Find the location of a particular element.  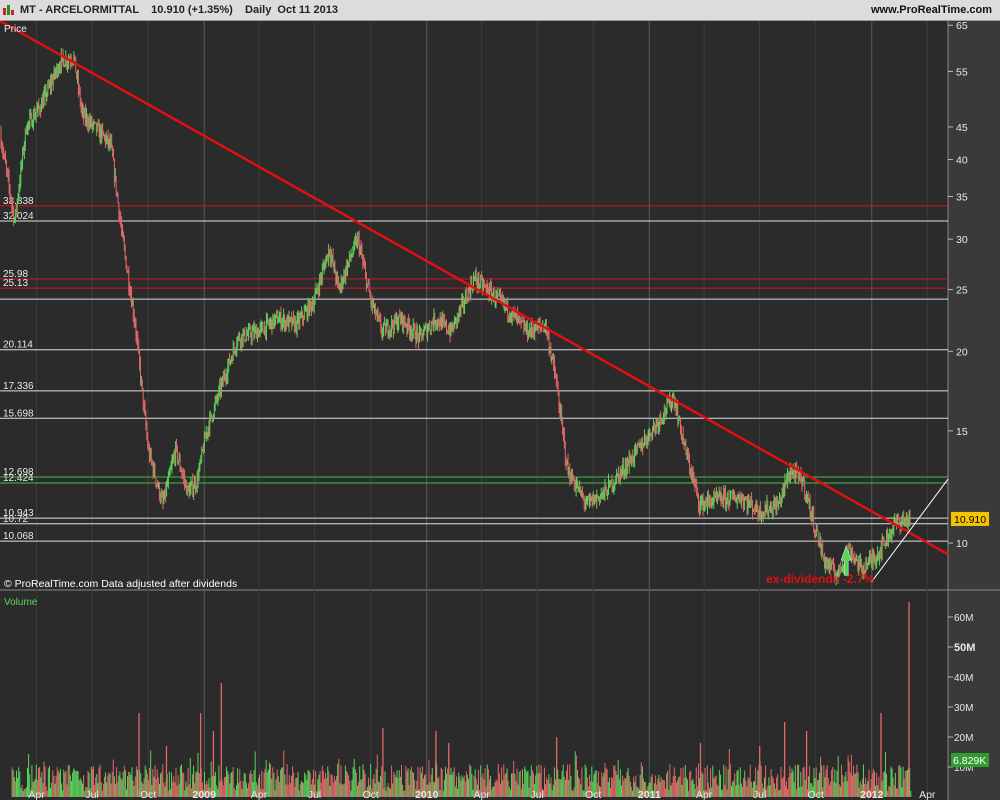

brand-link: www.ProRealTime.com is located at coordinates (931, 10).